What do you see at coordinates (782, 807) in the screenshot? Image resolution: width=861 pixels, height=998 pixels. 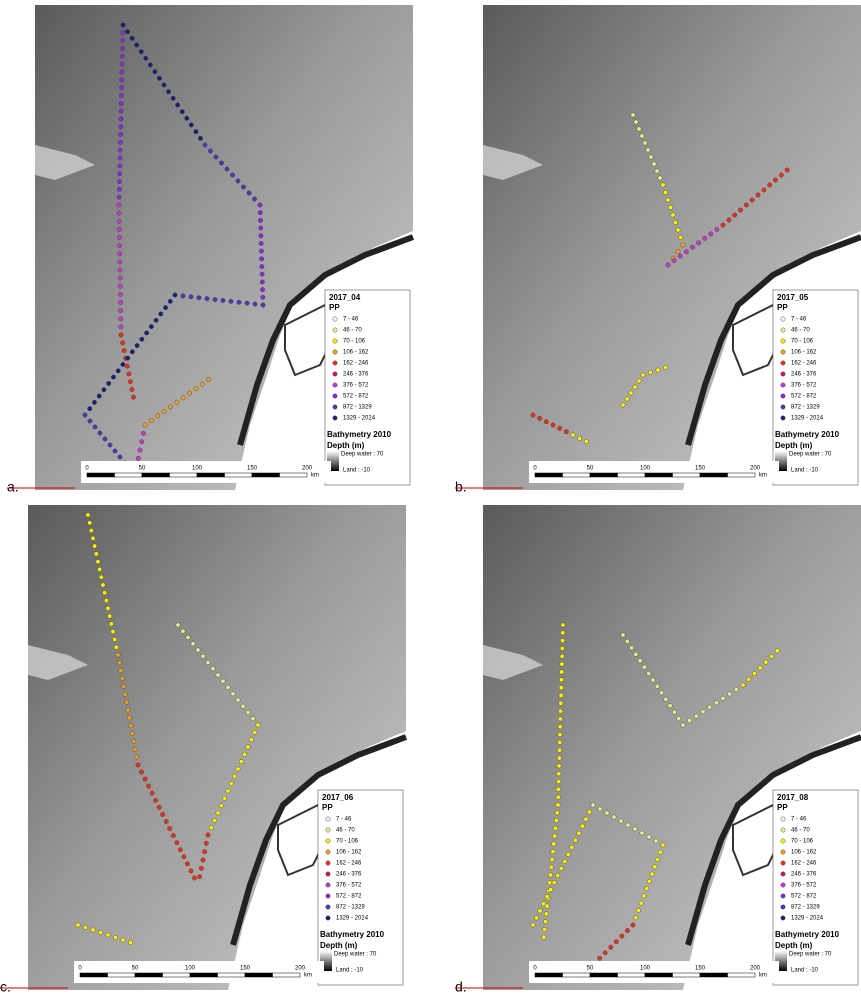 I see `legend-subtitle: PP` at bounding box center [782, 807].